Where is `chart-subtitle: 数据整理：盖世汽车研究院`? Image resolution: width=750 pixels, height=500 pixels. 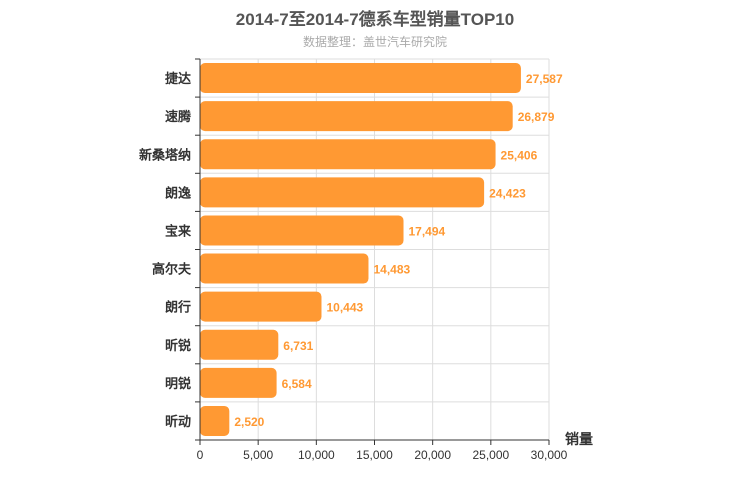
chart-subtitle: 数据整理：盖世汽车研究院 is located at coordinates (374, 42).